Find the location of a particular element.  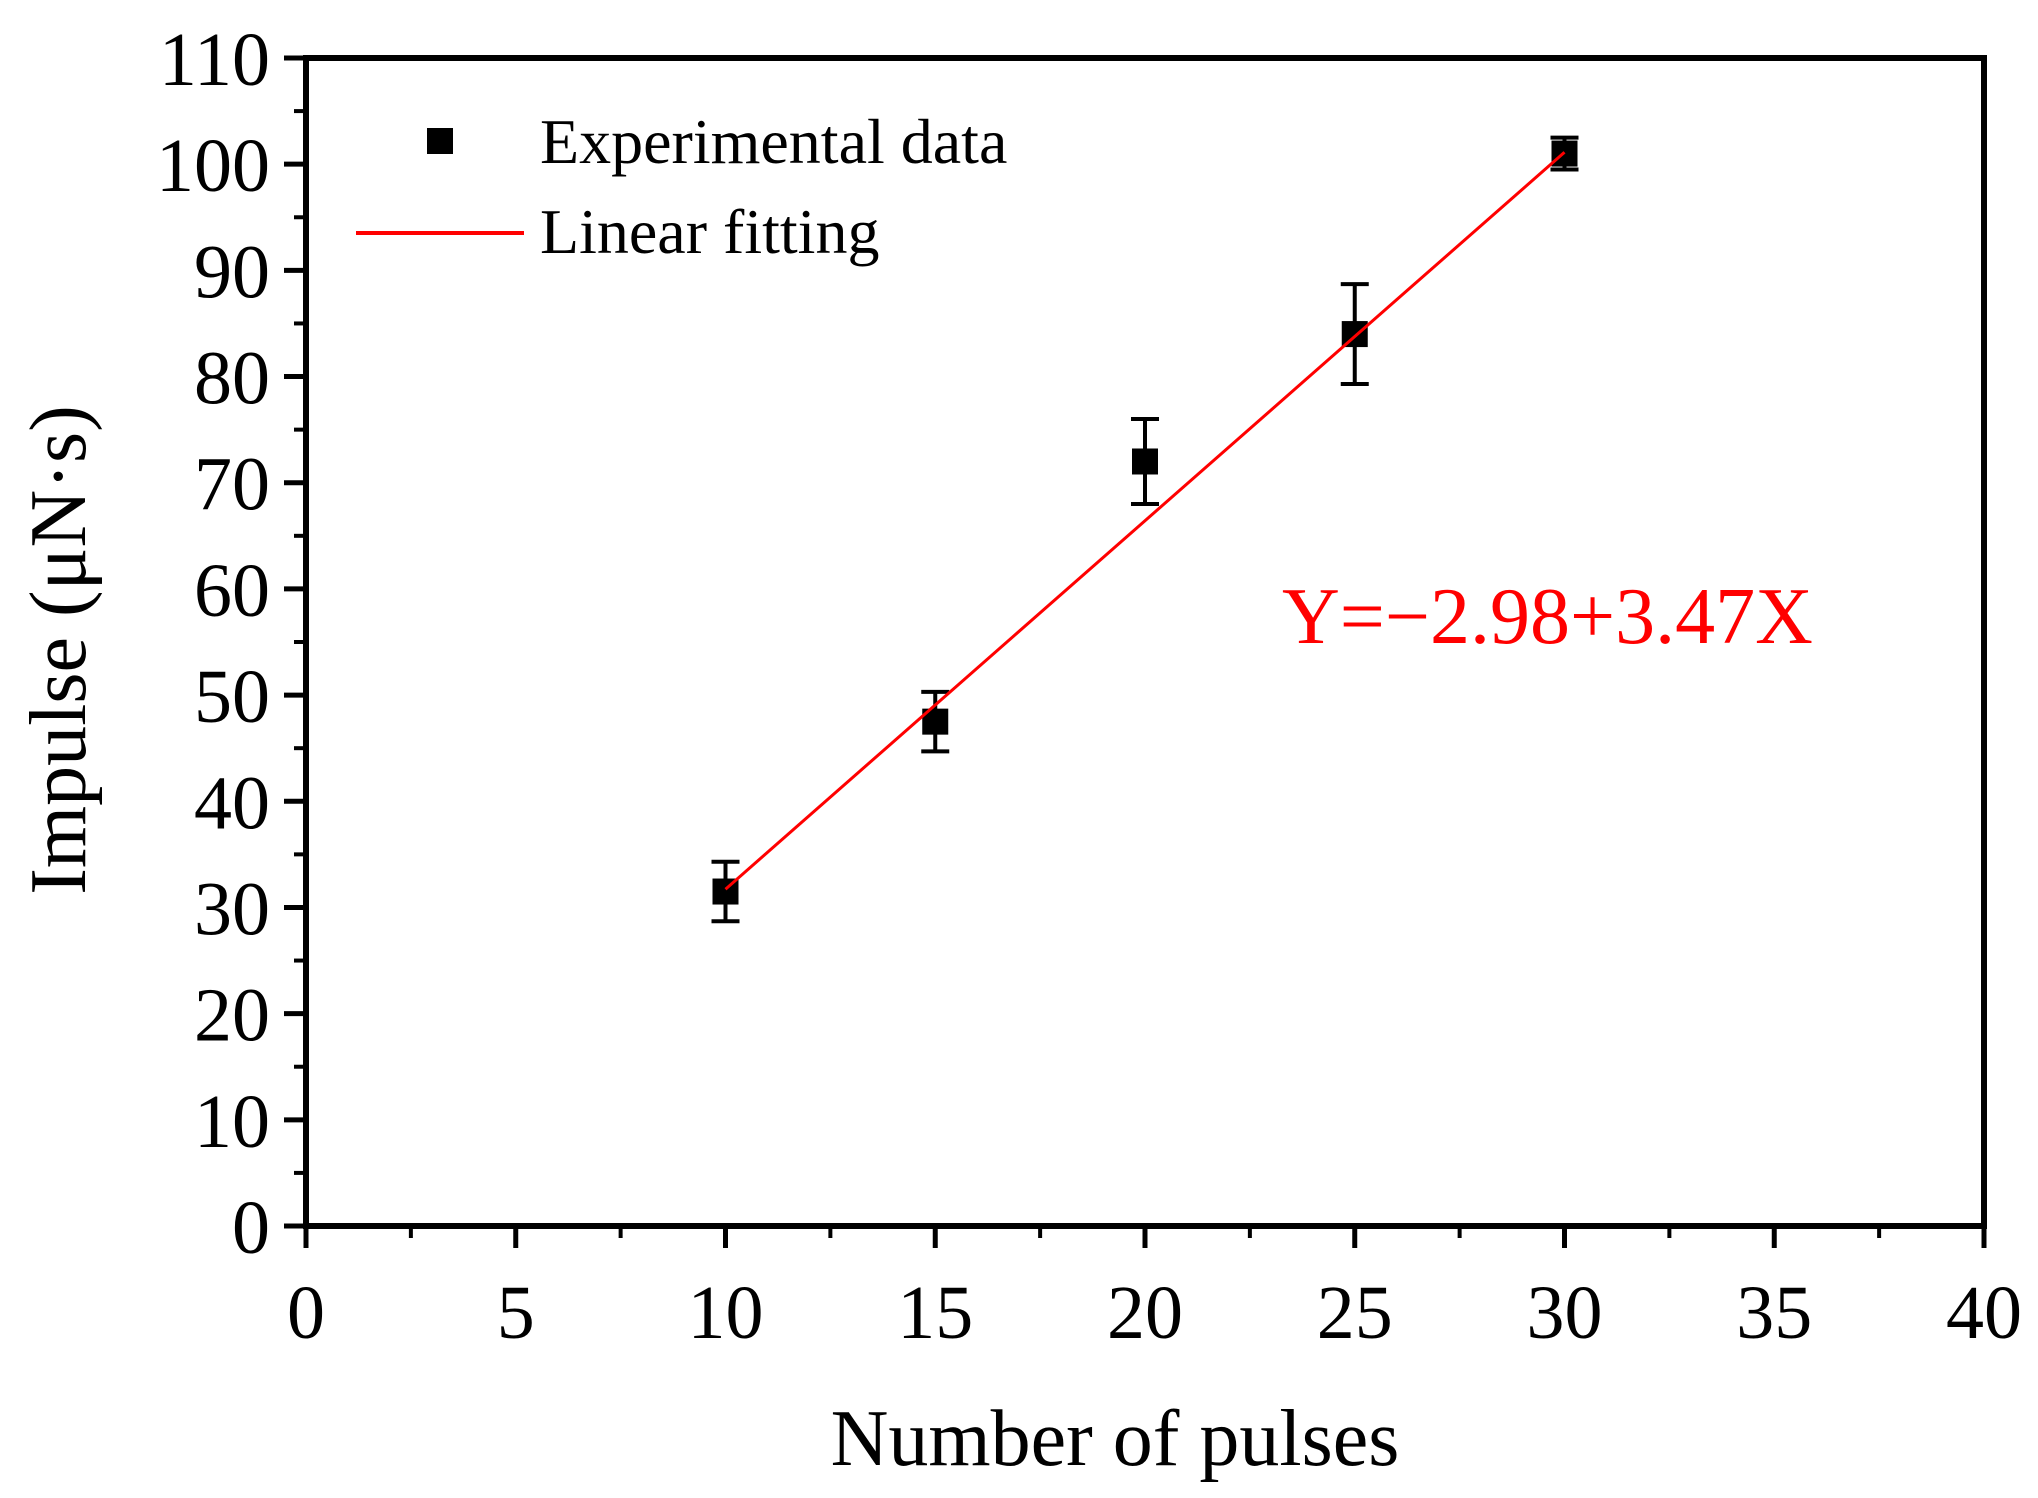

y-tick-label: 50 is located at coordinates (232, 697).